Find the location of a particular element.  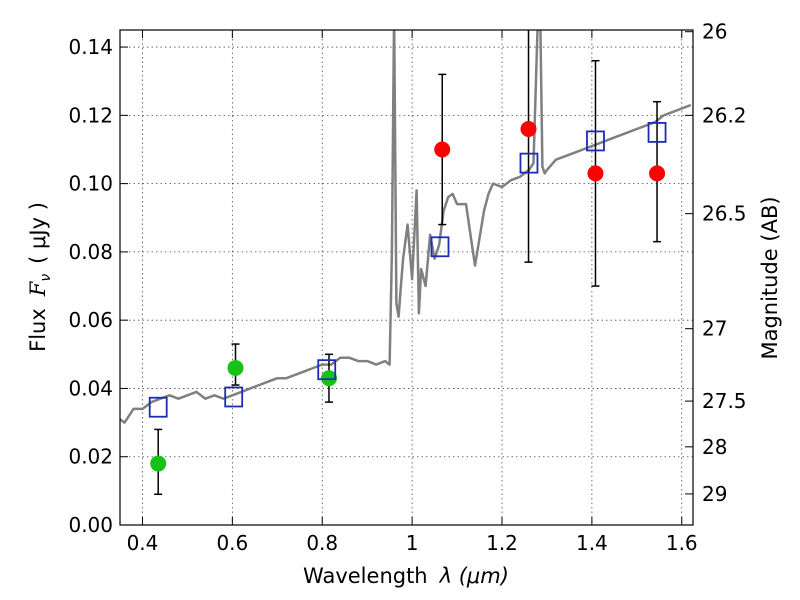

y-axis-label: Flux Fν ( μJy ) is located at coordinates (40, 277).